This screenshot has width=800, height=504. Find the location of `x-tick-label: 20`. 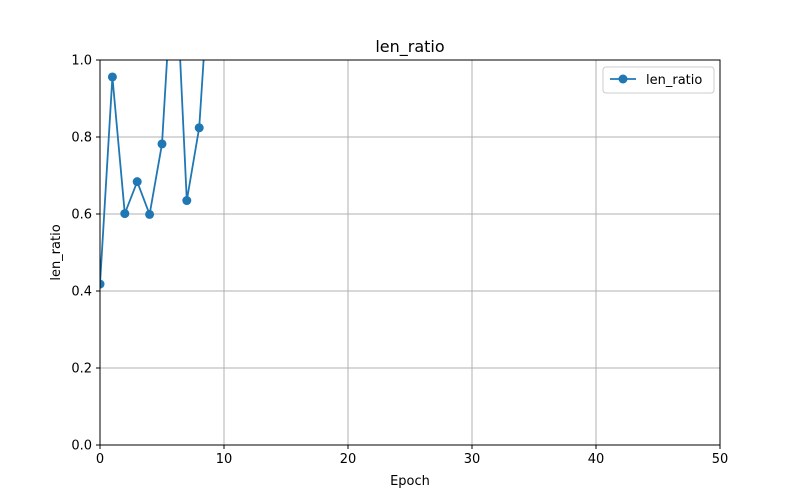

x-tick-label: 20 is located at coordinates (348, 459).